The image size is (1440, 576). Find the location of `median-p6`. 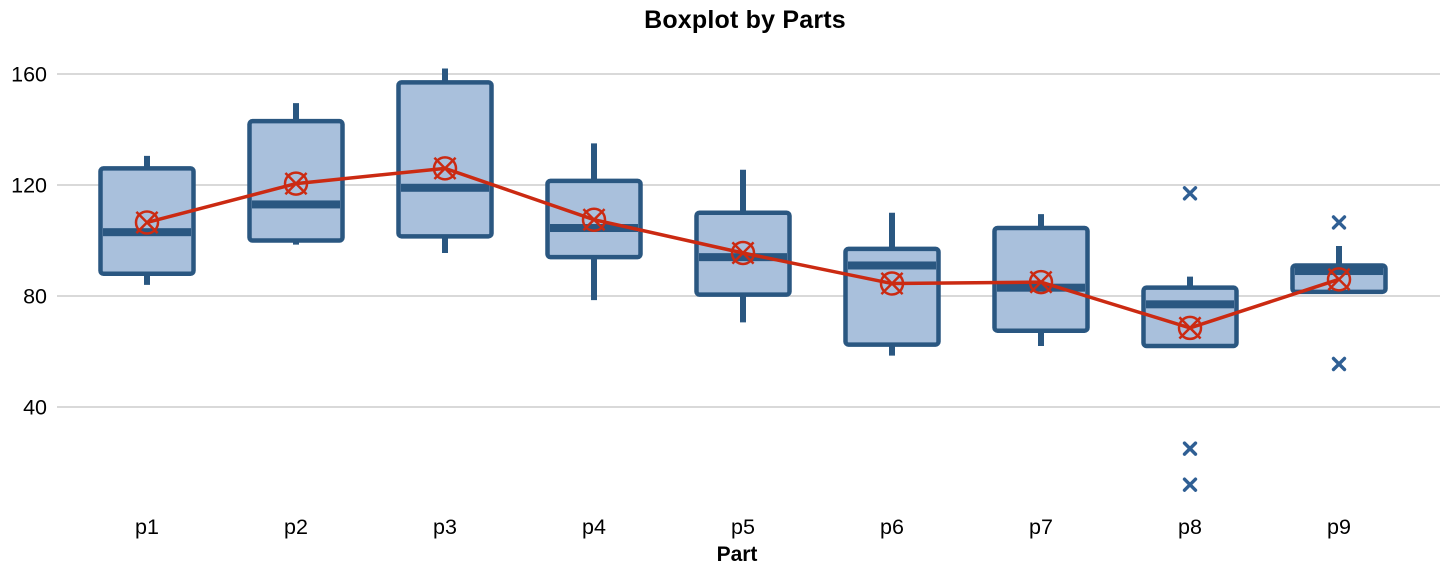

median-p6 is located at coordinates (892, 265).